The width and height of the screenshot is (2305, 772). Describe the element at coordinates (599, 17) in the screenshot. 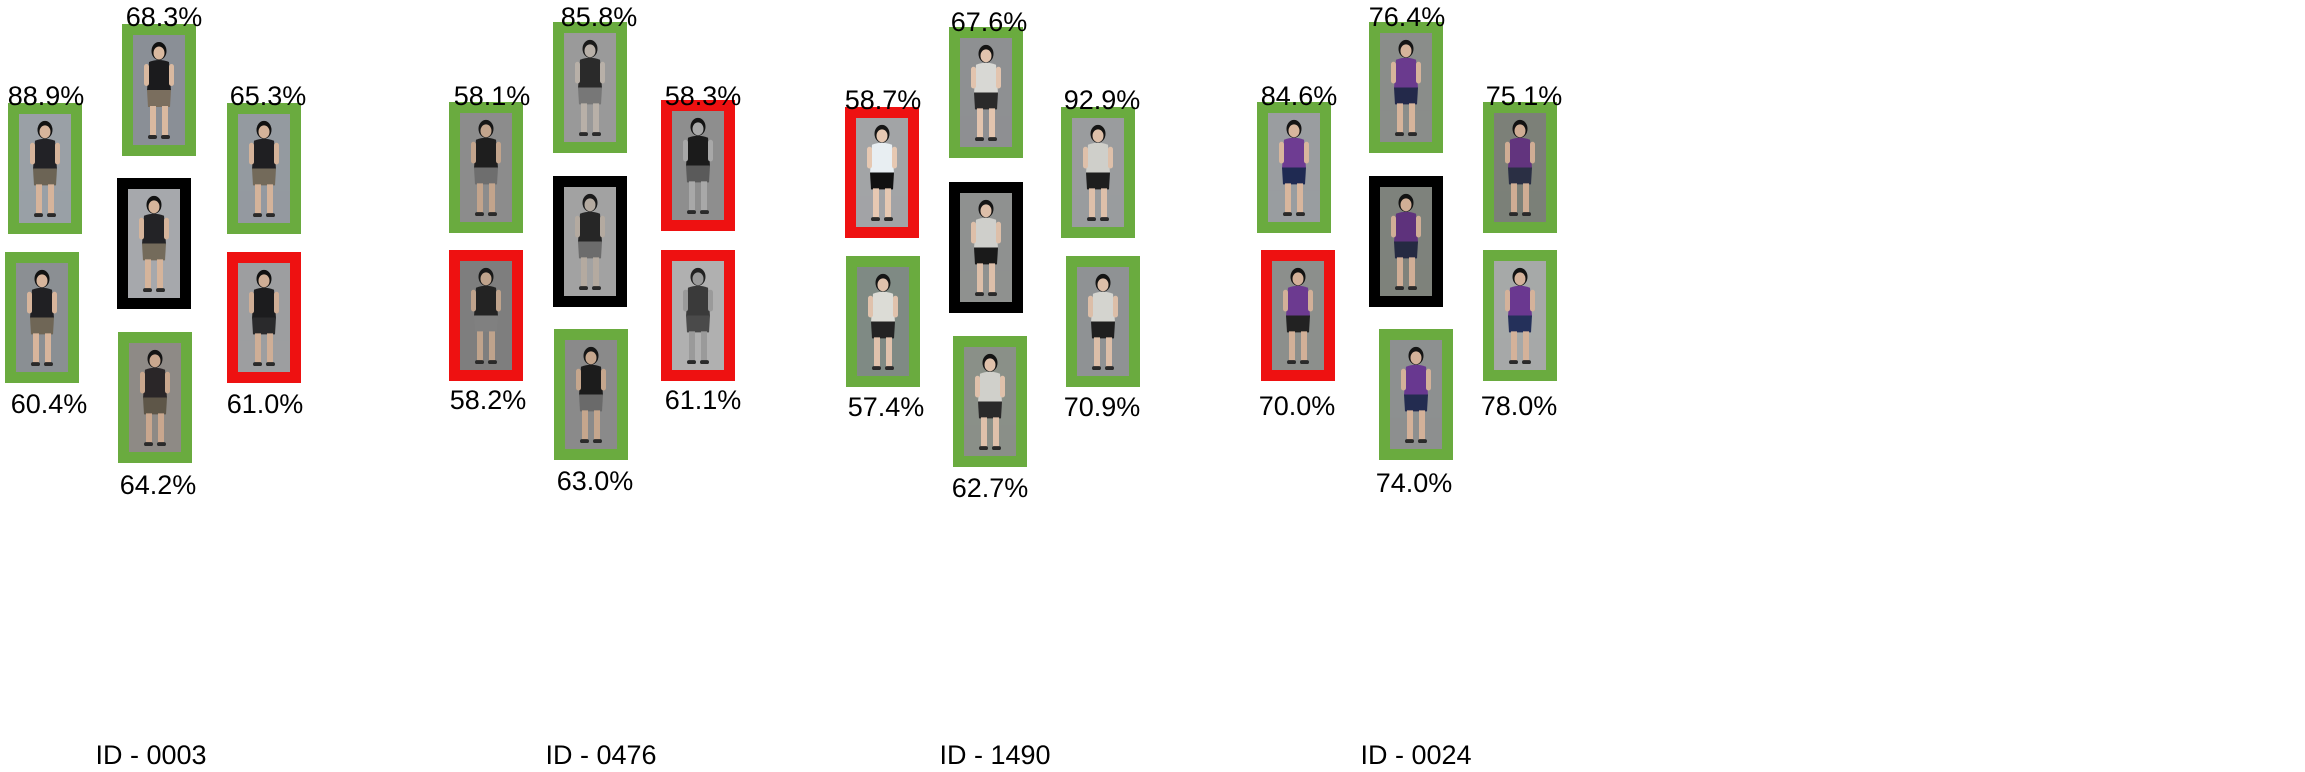

I see `match-score-top: 85.8%` at that location.